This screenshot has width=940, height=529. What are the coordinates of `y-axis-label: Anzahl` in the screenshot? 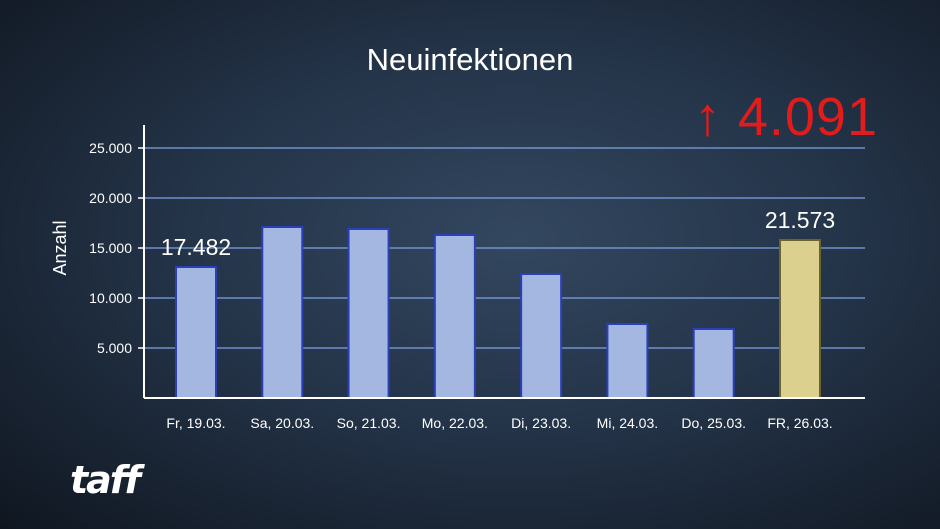 It's located at (60, 247).